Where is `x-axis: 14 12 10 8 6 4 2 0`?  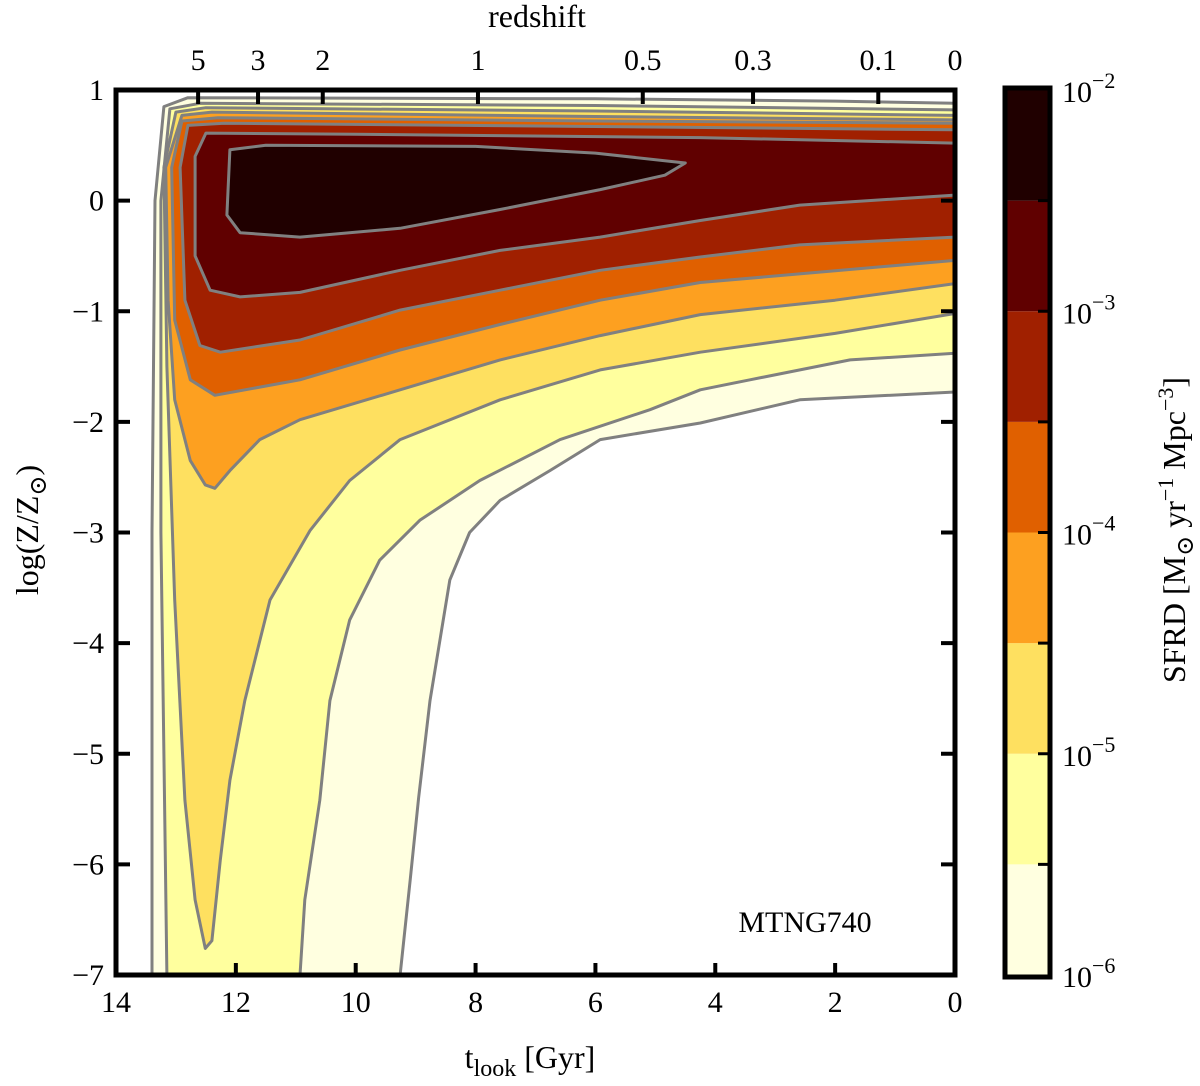
x-axis: 14 12 10 8 6 4 2 0 is located at coordinates (532, 991).